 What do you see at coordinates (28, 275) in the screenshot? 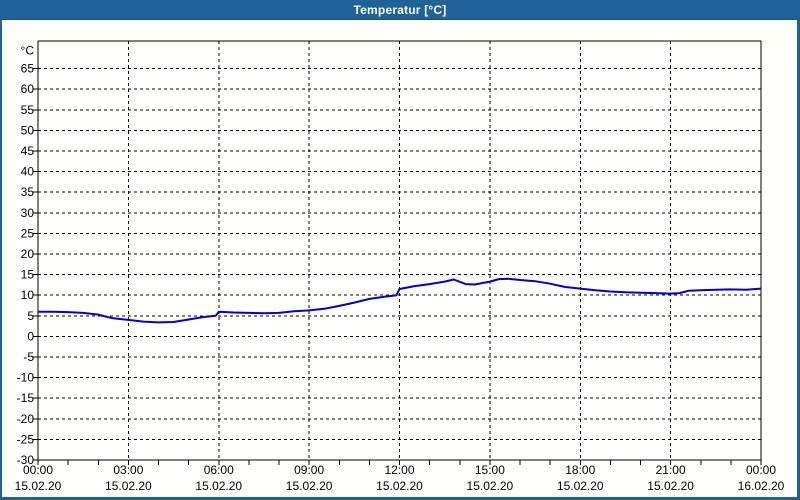
I see `y-tick-label: 15` at bounding box center [28, 275].